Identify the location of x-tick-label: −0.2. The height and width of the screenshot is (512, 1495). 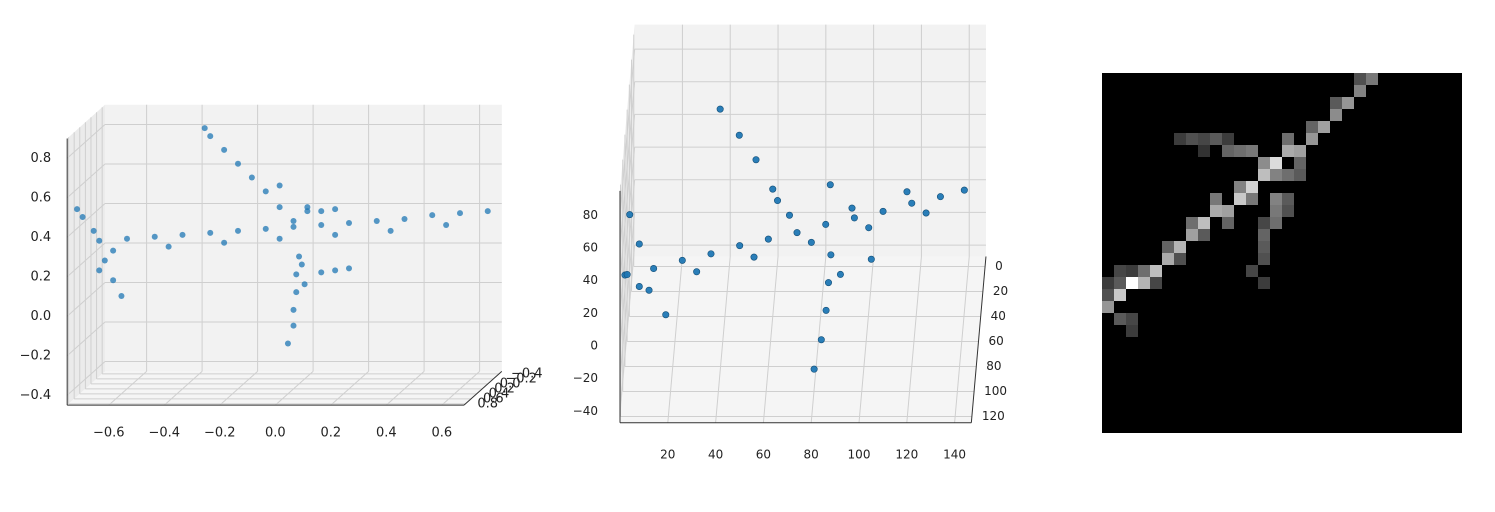
(220, 433).